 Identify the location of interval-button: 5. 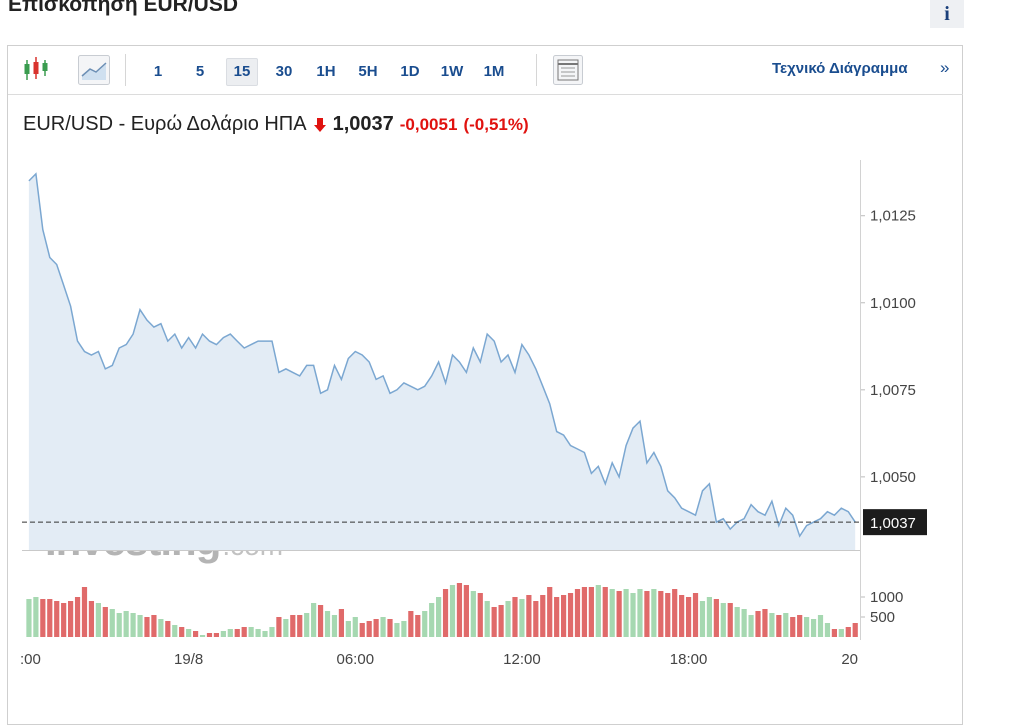
(200, 71).